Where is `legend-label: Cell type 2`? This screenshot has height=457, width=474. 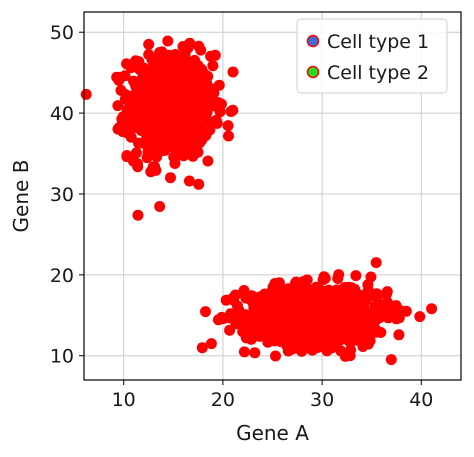 legend-label: Cell type 2 is located at coordinates (378, 73).